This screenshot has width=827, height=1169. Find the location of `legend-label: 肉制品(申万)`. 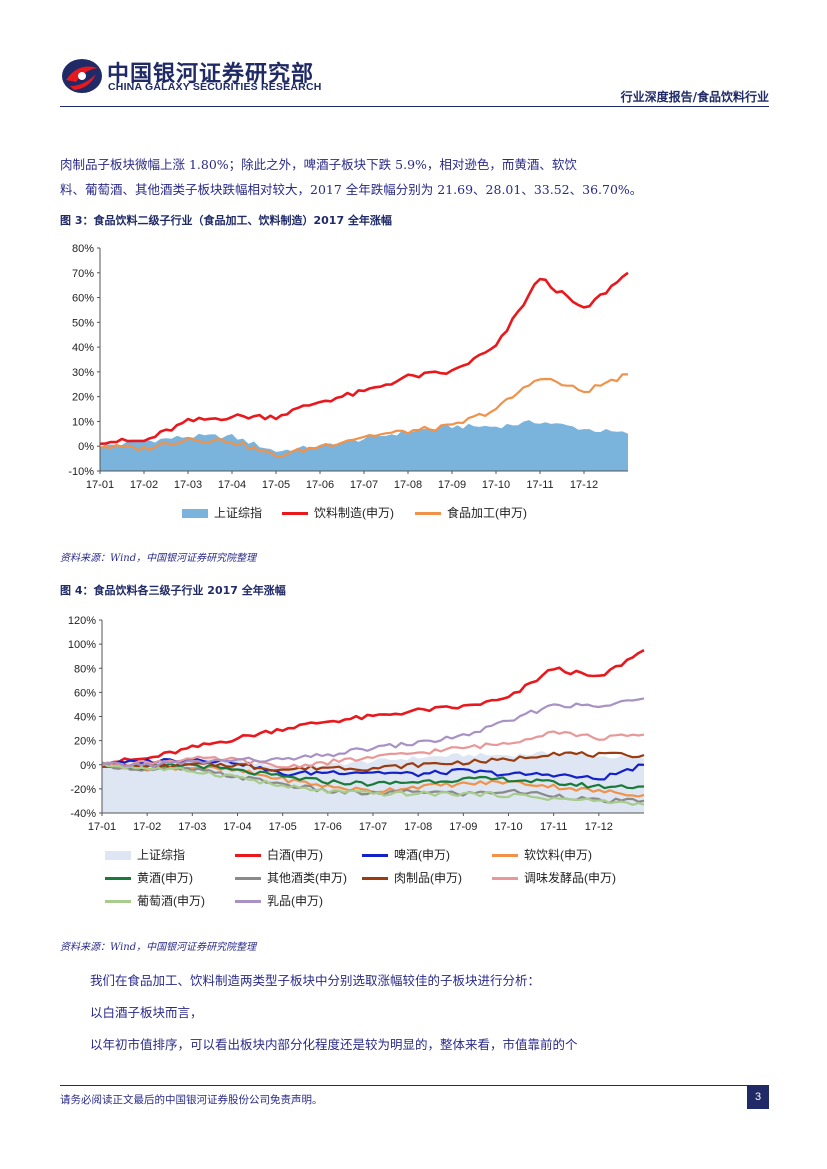

legend-label: 肉制品(申万) is located at coordinates (428, 878).